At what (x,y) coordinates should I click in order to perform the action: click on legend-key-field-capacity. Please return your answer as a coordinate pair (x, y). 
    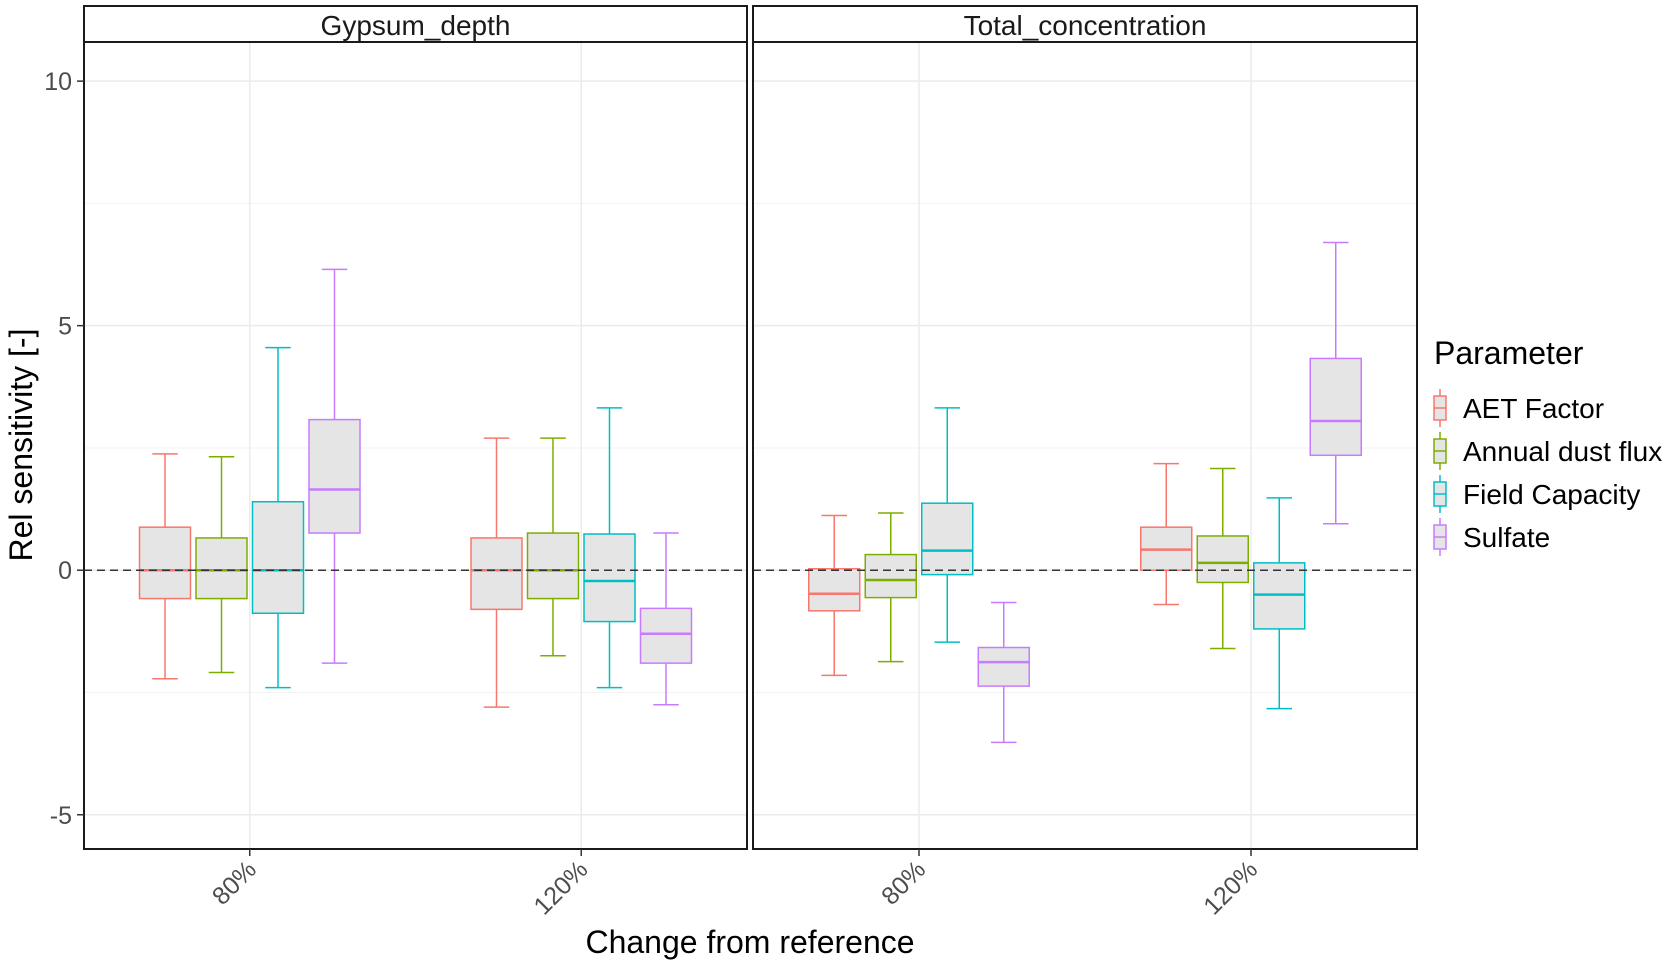
    Looking at the image, I should click on (1440, 494).